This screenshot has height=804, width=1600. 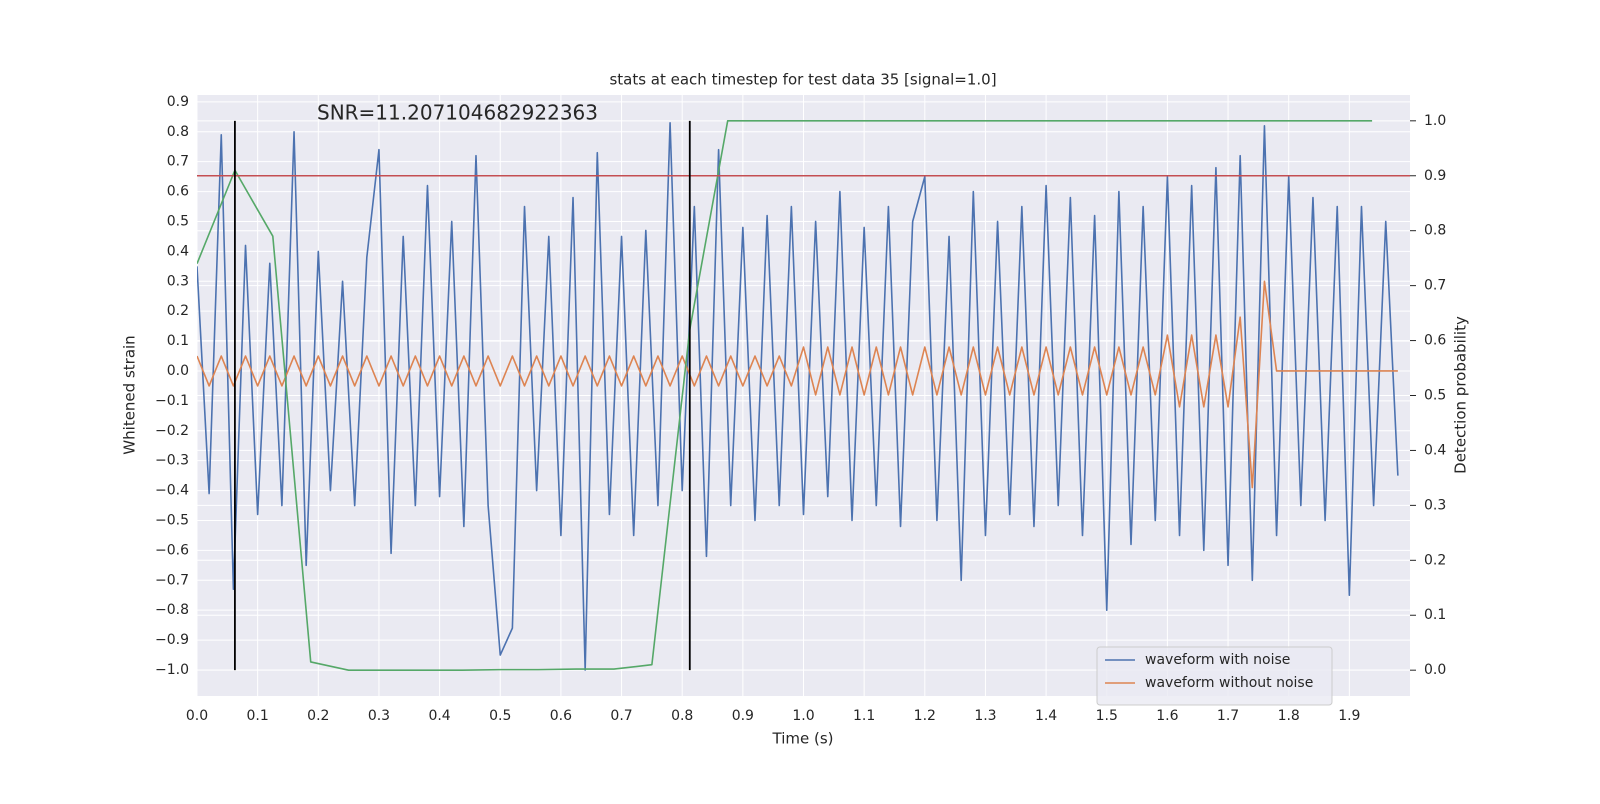 What do you see at coordinates (172, 401) in the screenshot?
I see `y-tick-label: −0.1` at bounding box center [172, 401].